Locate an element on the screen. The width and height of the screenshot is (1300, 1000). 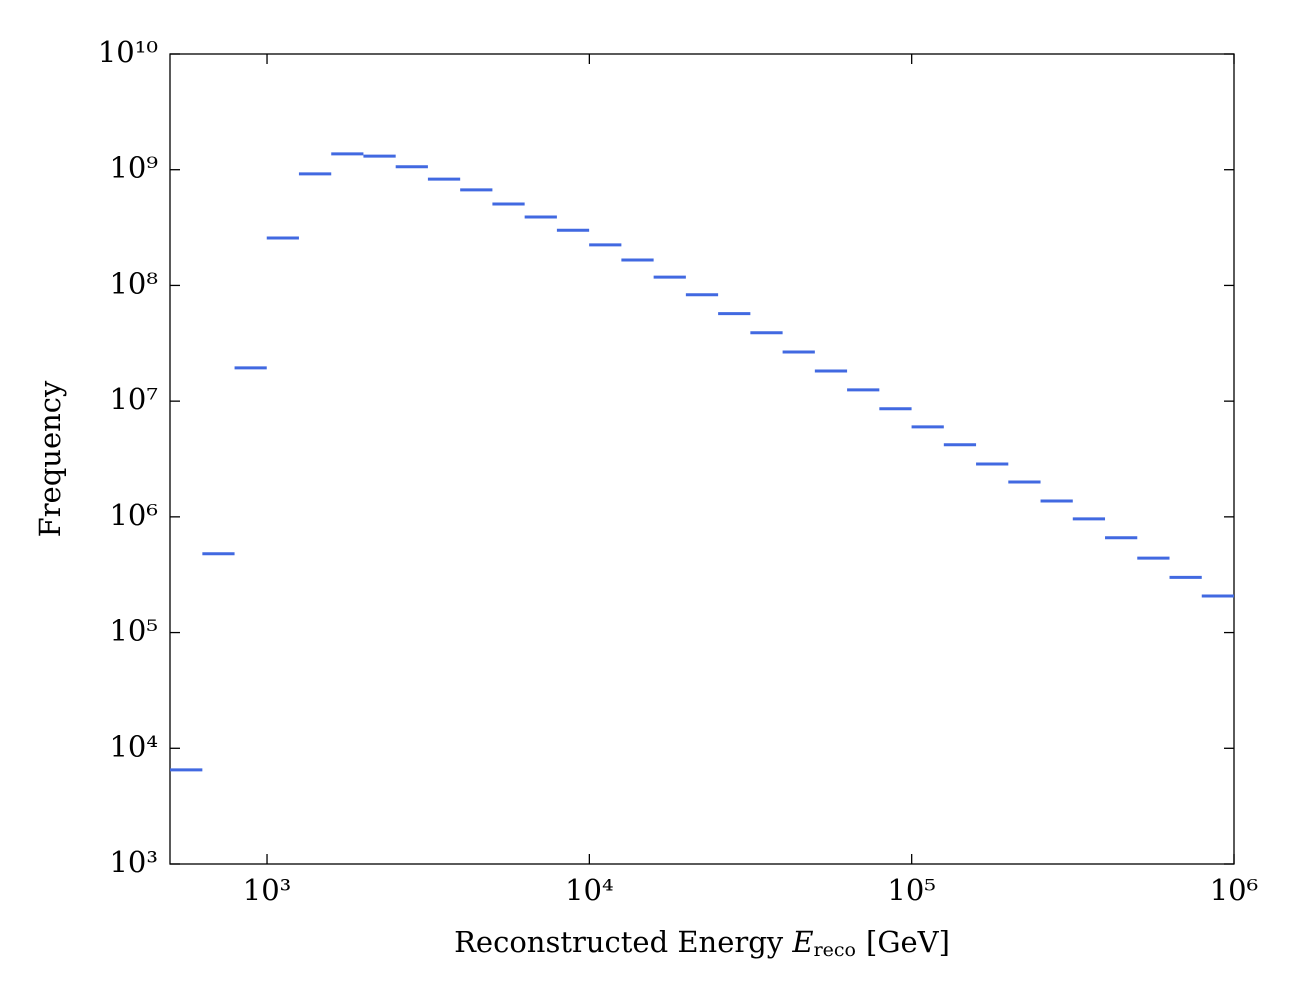
x-tick-label: 10³ is located at coordinates (267, 890).